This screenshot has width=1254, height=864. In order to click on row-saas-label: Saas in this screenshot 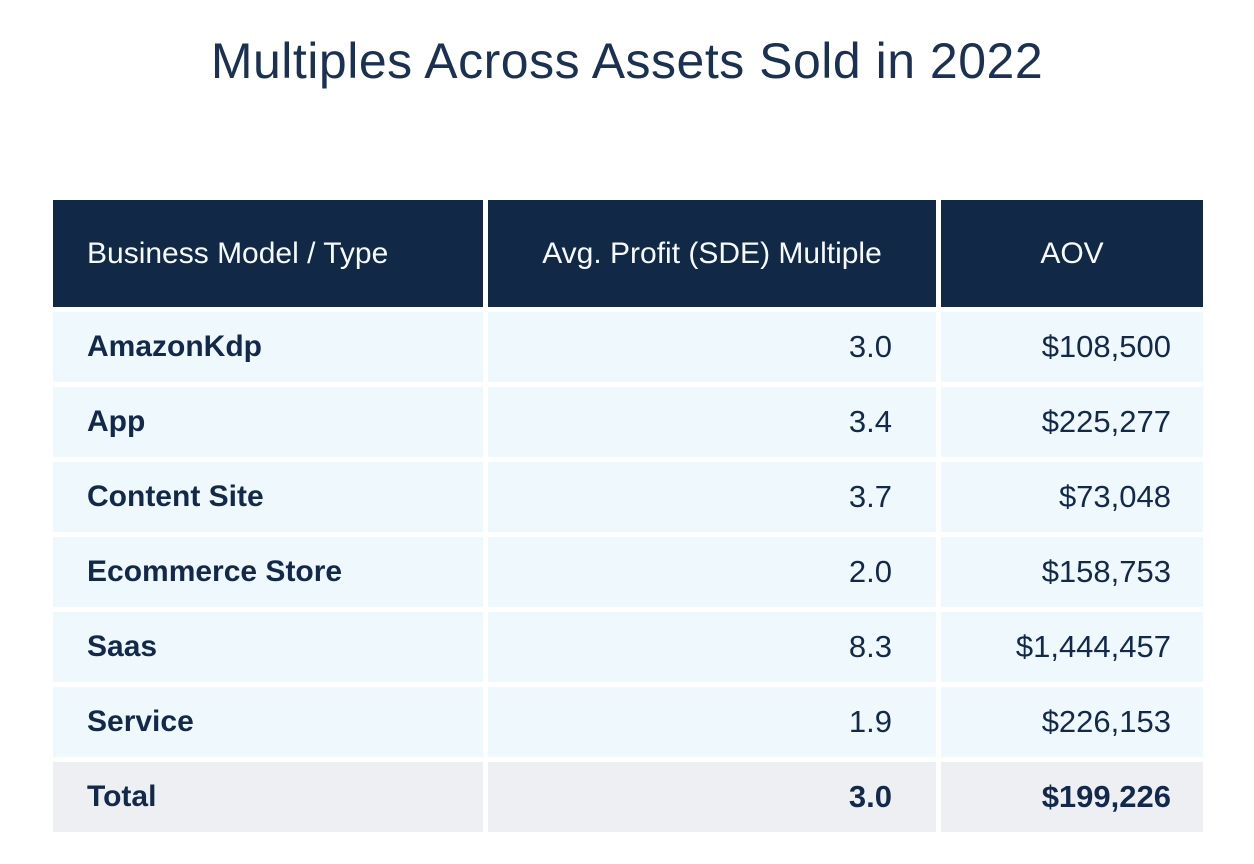, I will do `click(268, 647)`.